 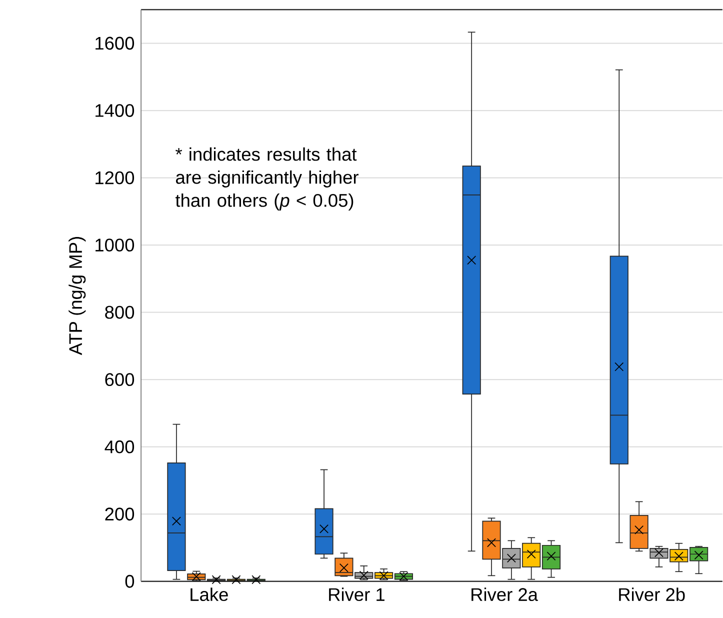 I want to click on y-axis-title: ATP (ng/g MP), so click(x=77, y=296).